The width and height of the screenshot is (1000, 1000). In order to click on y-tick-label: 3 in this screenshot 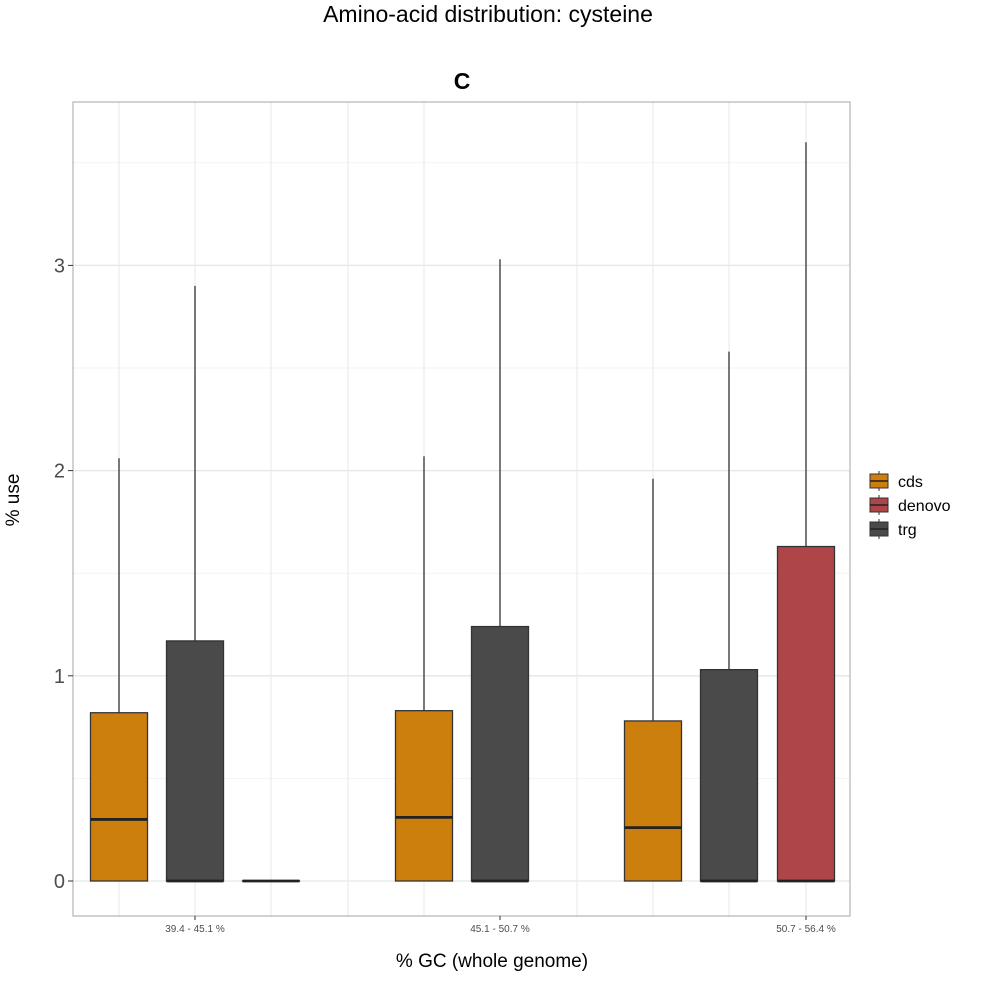, I will do `click(59, 266)`.